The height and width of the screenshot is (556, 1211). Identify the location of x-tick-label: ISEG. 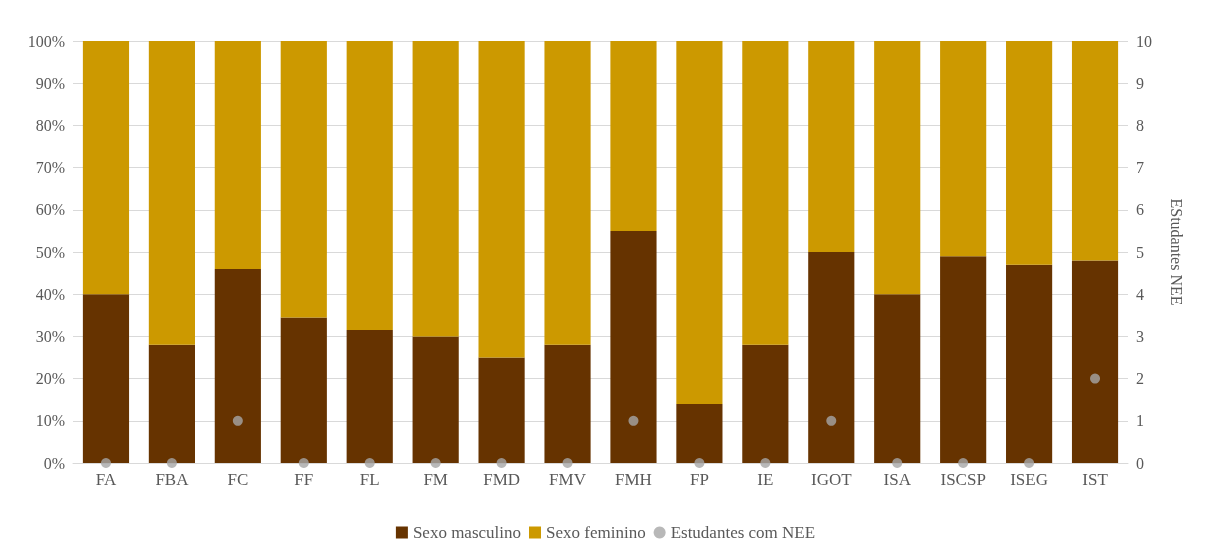
(1029, 479).